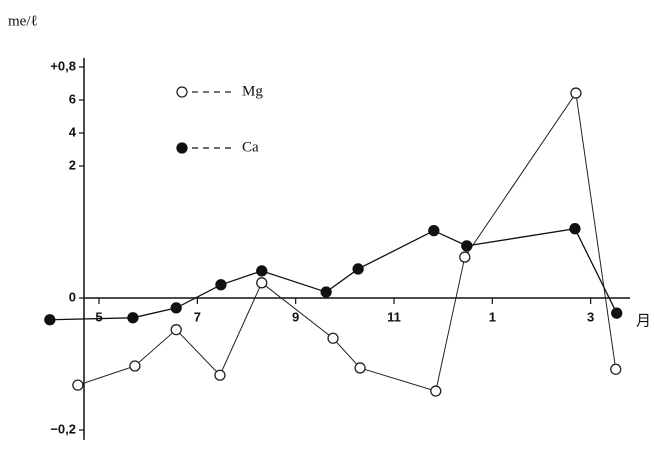 This screenshot has height=450, width=655. Describe the element at coordinates (643, 321) in the screenshot. I see `x-axis-unit: 月` at that location.